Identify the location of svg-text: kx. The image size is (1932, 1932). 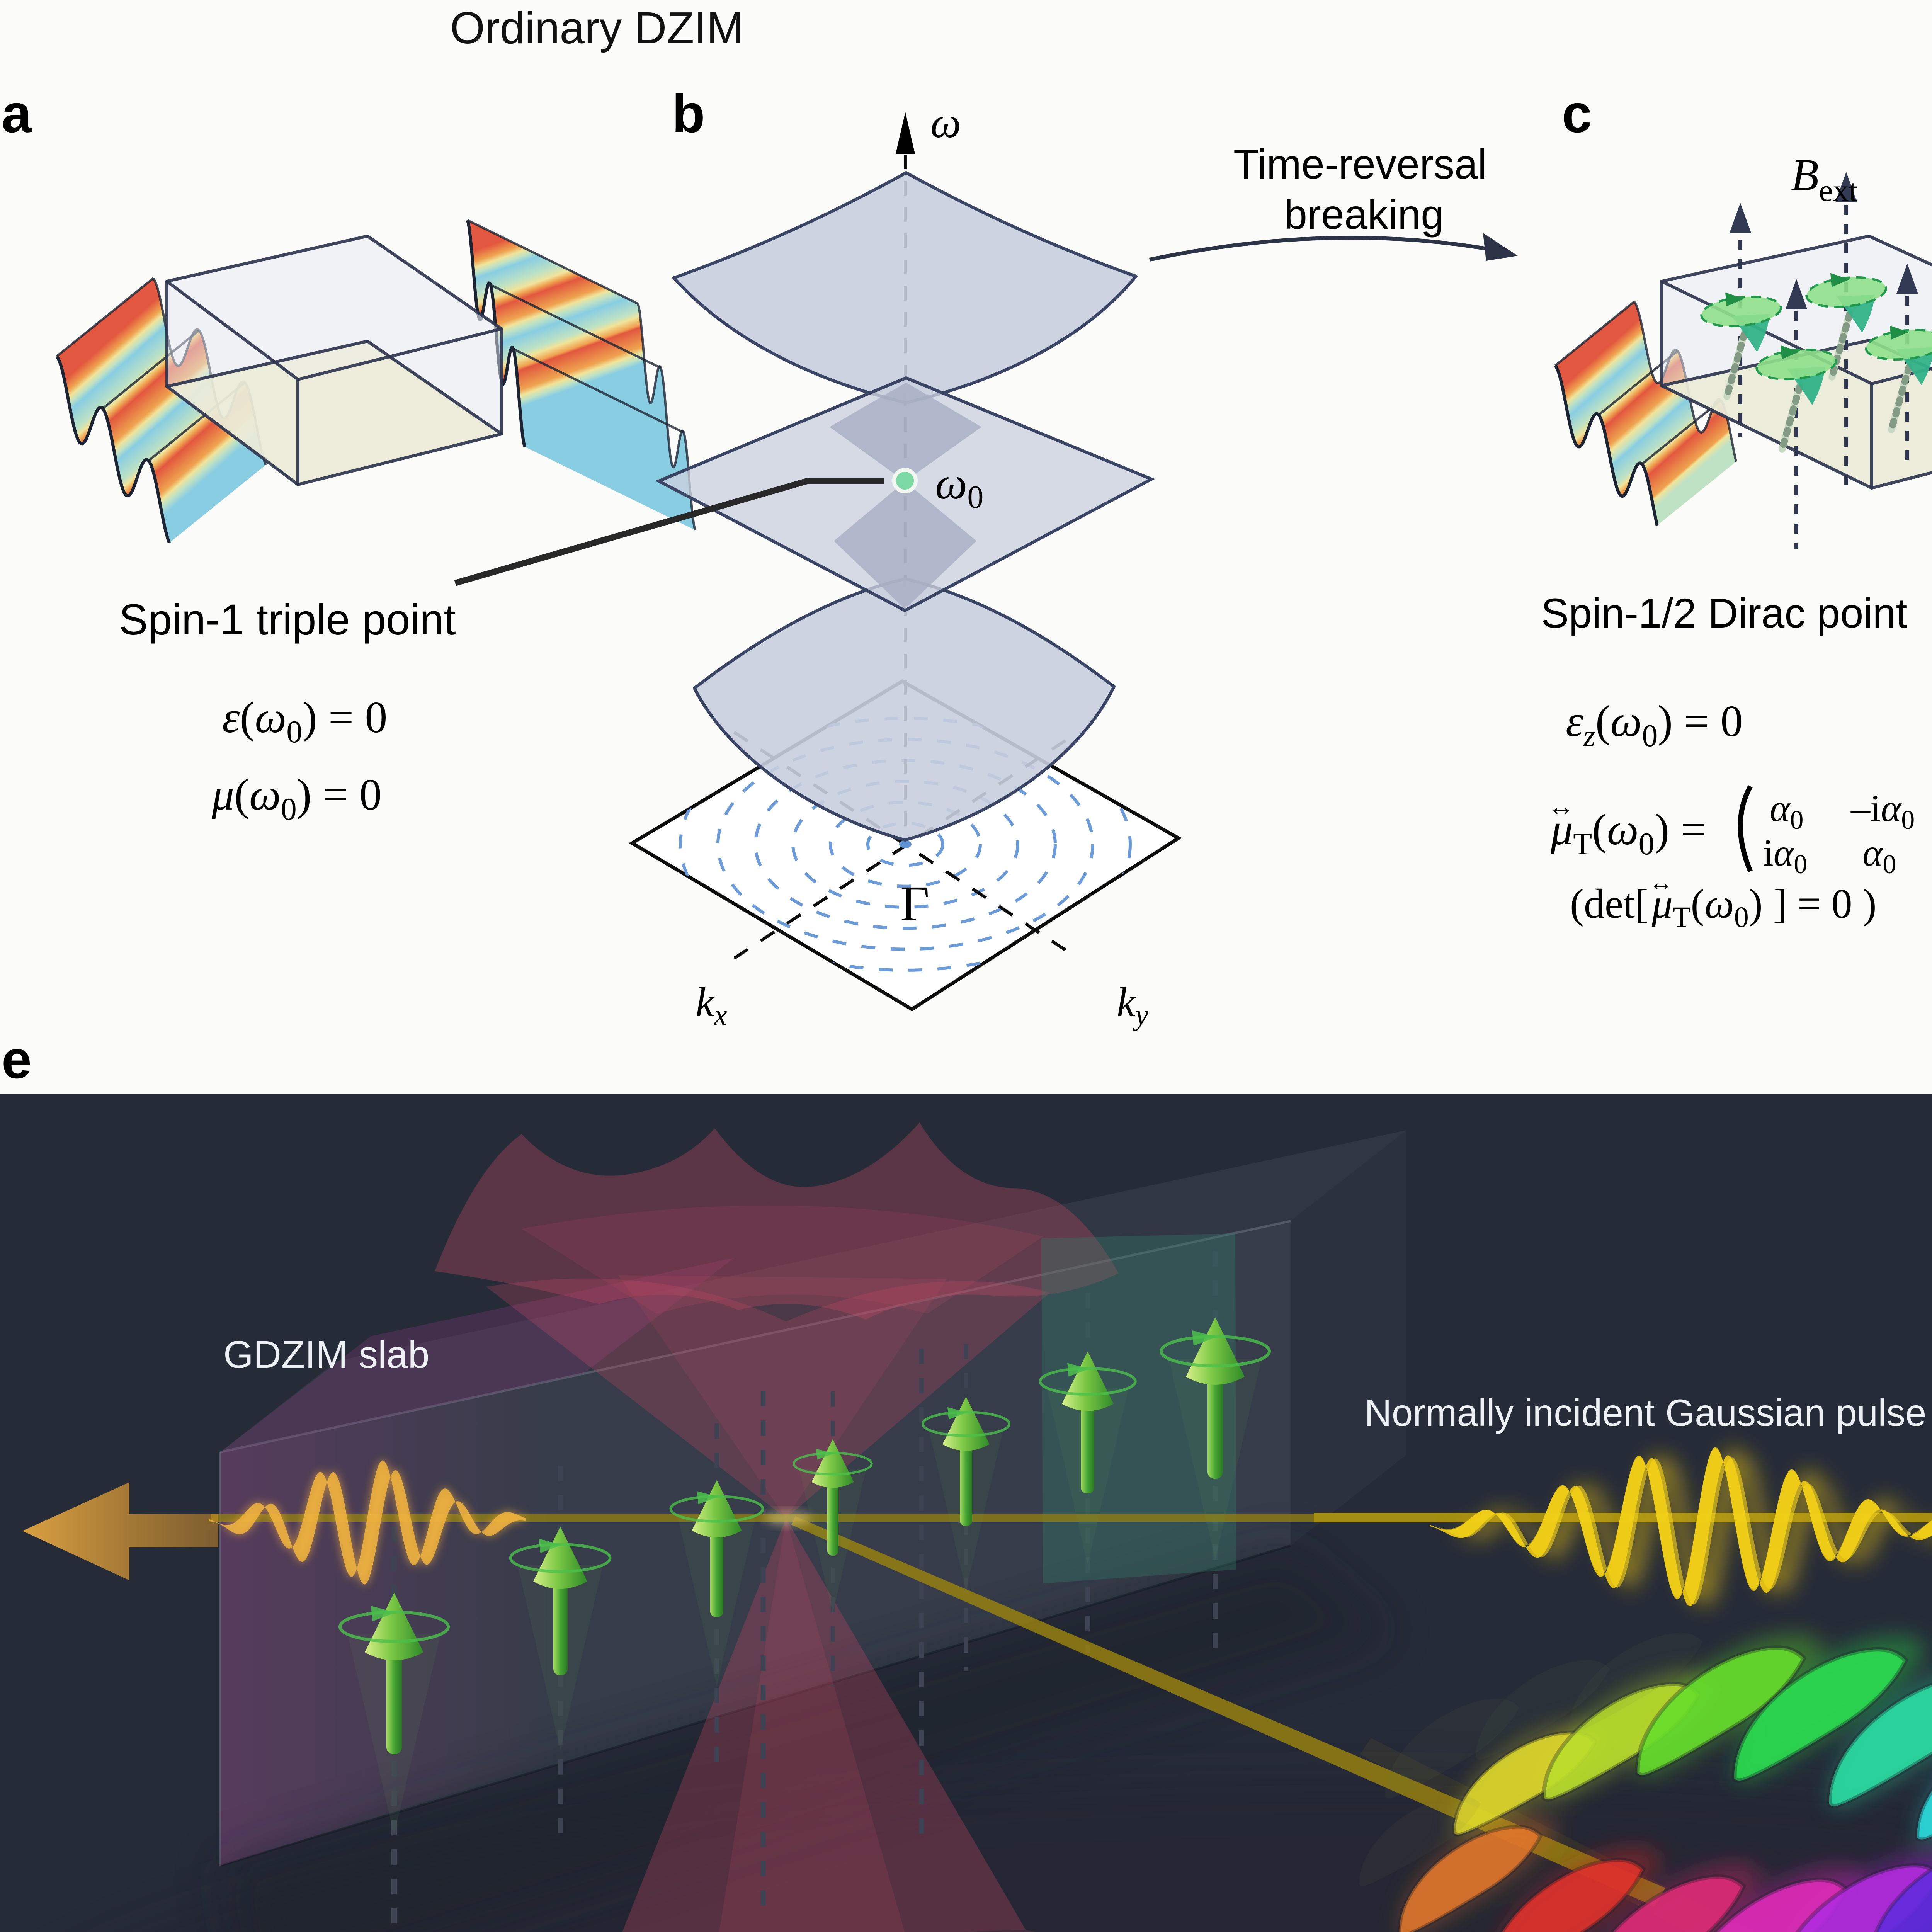
(712, 1006).